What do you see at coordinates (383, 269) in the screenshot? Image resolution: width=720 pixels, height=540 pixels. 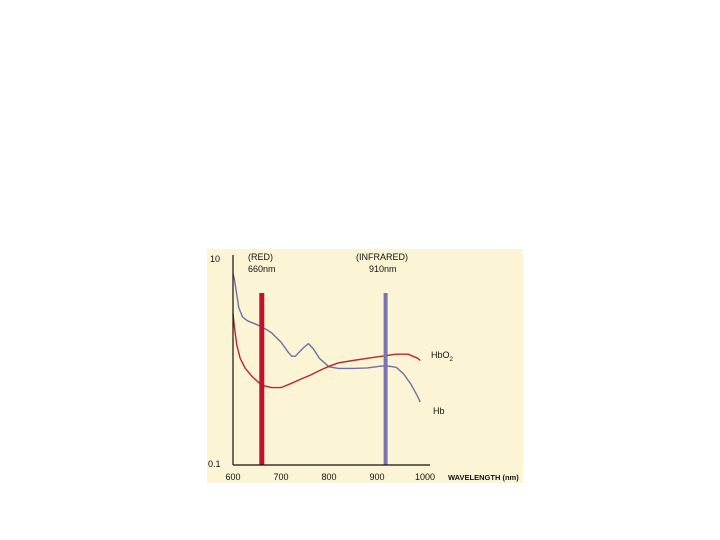 I see `infrared-marker-label-line2: 910nm` at bounding box center [383, 269].